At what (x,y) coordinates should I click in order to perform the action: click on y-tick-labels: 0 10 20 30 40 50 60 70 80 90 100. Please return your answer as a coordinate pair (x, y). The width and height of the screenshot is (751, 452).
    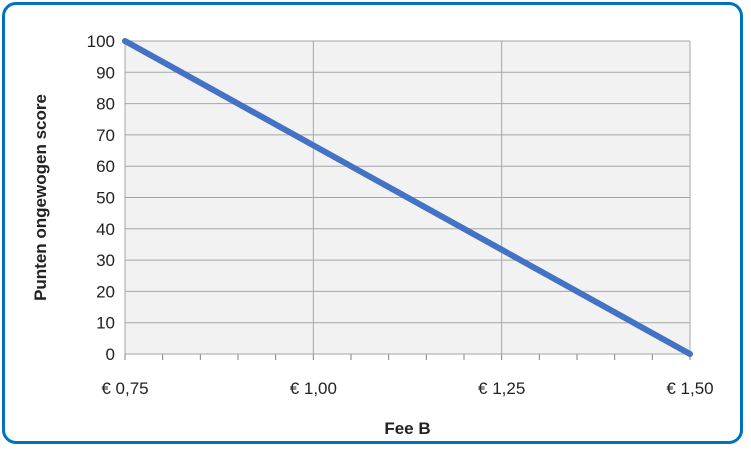
    Looking at the image, I should click on (101, 198).